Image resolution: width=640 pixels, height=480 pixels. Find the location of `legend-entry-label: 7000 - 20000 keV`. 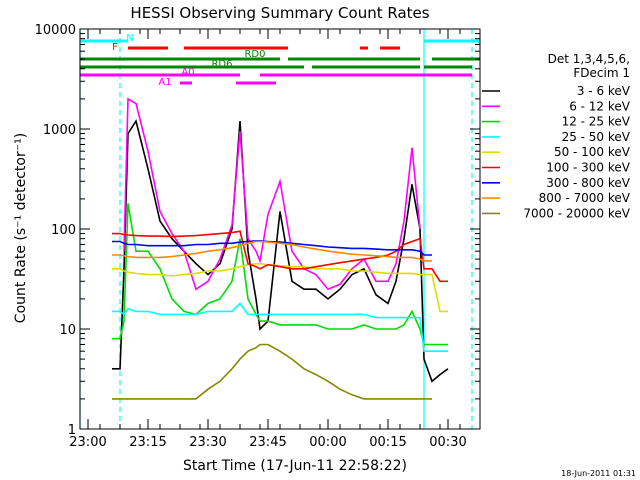

legend-entry-label: 7000 - 20000 keV is located at coordinates (576, 213).